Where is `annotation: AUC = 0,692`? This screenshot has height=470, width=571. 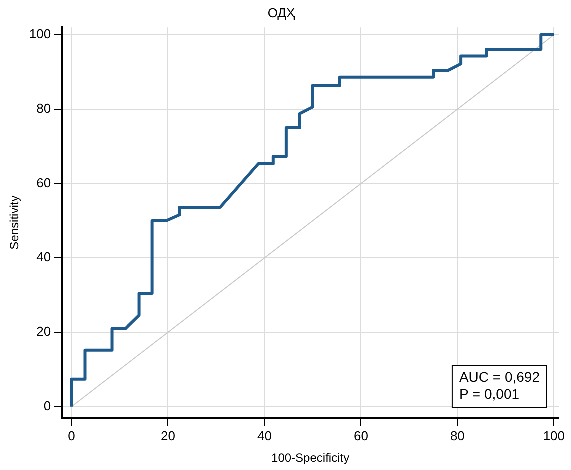
annotation: AUC = 0,692 is located at coordinates (499, 376).